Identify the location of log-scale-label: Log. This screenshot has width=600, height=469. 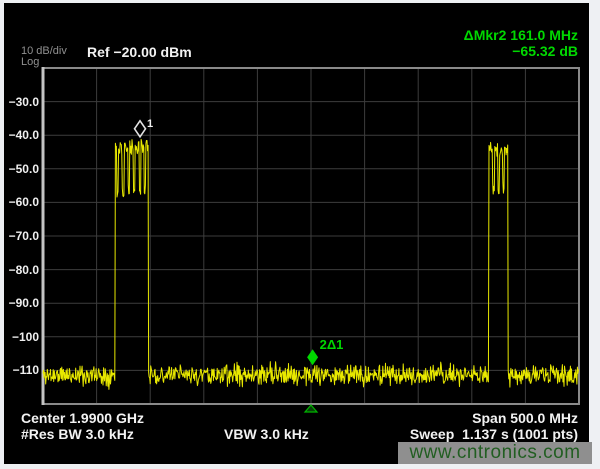
(30, 62).